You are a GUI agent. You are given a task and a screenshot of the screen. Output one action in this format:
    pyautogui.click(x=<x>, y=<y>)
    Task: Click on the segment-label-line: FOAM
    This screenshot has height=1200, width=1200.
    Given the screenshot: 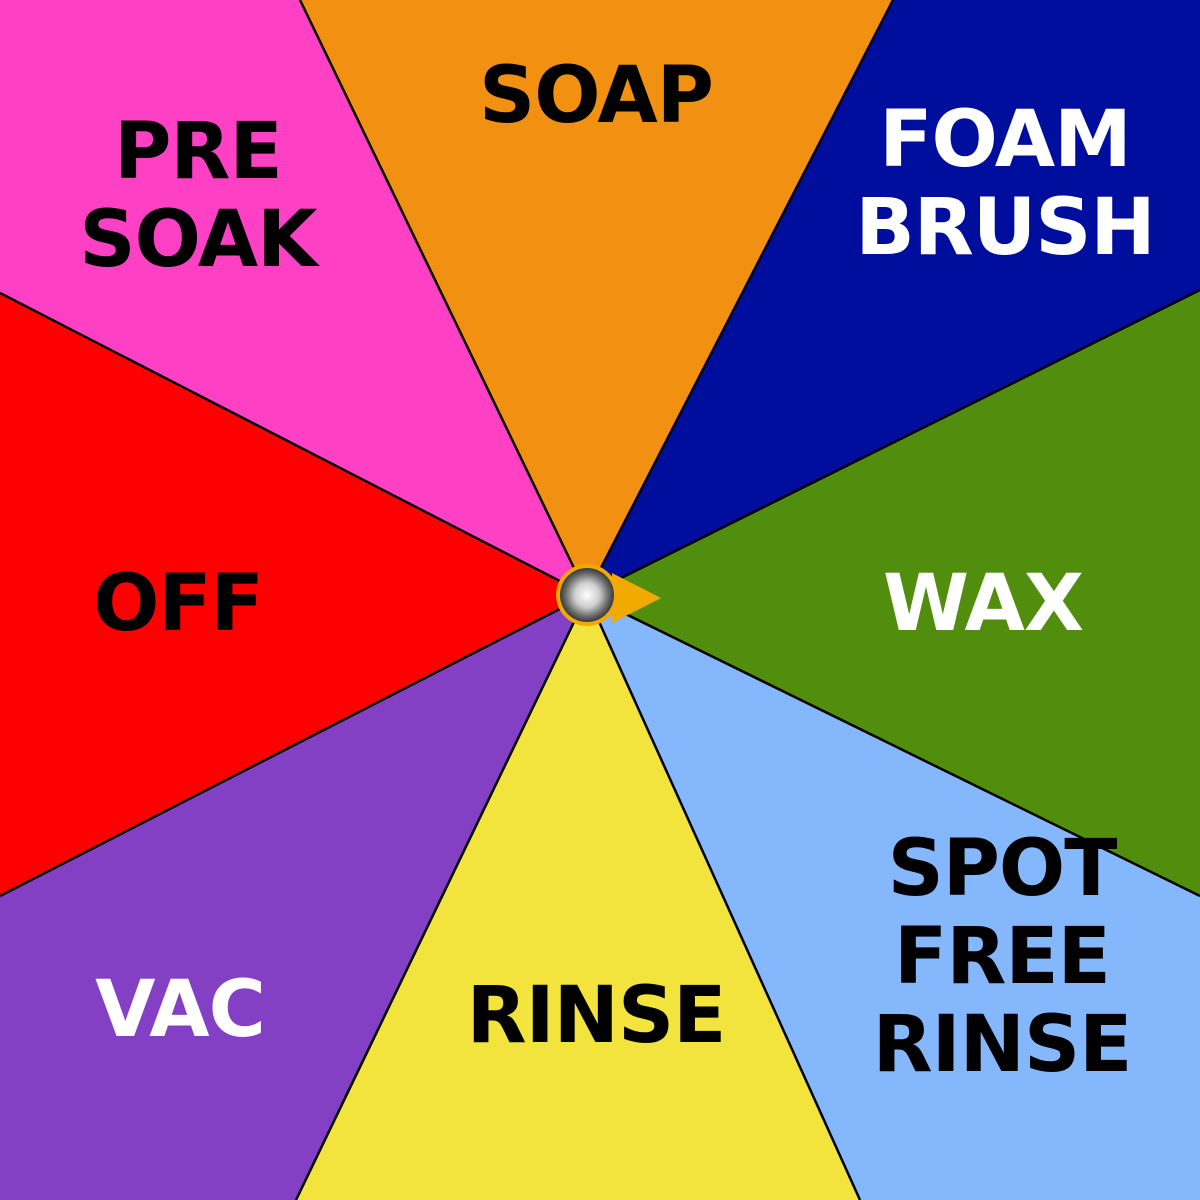 What is the action you would take?
    pyautogui.click(x=1004, y=140)
    